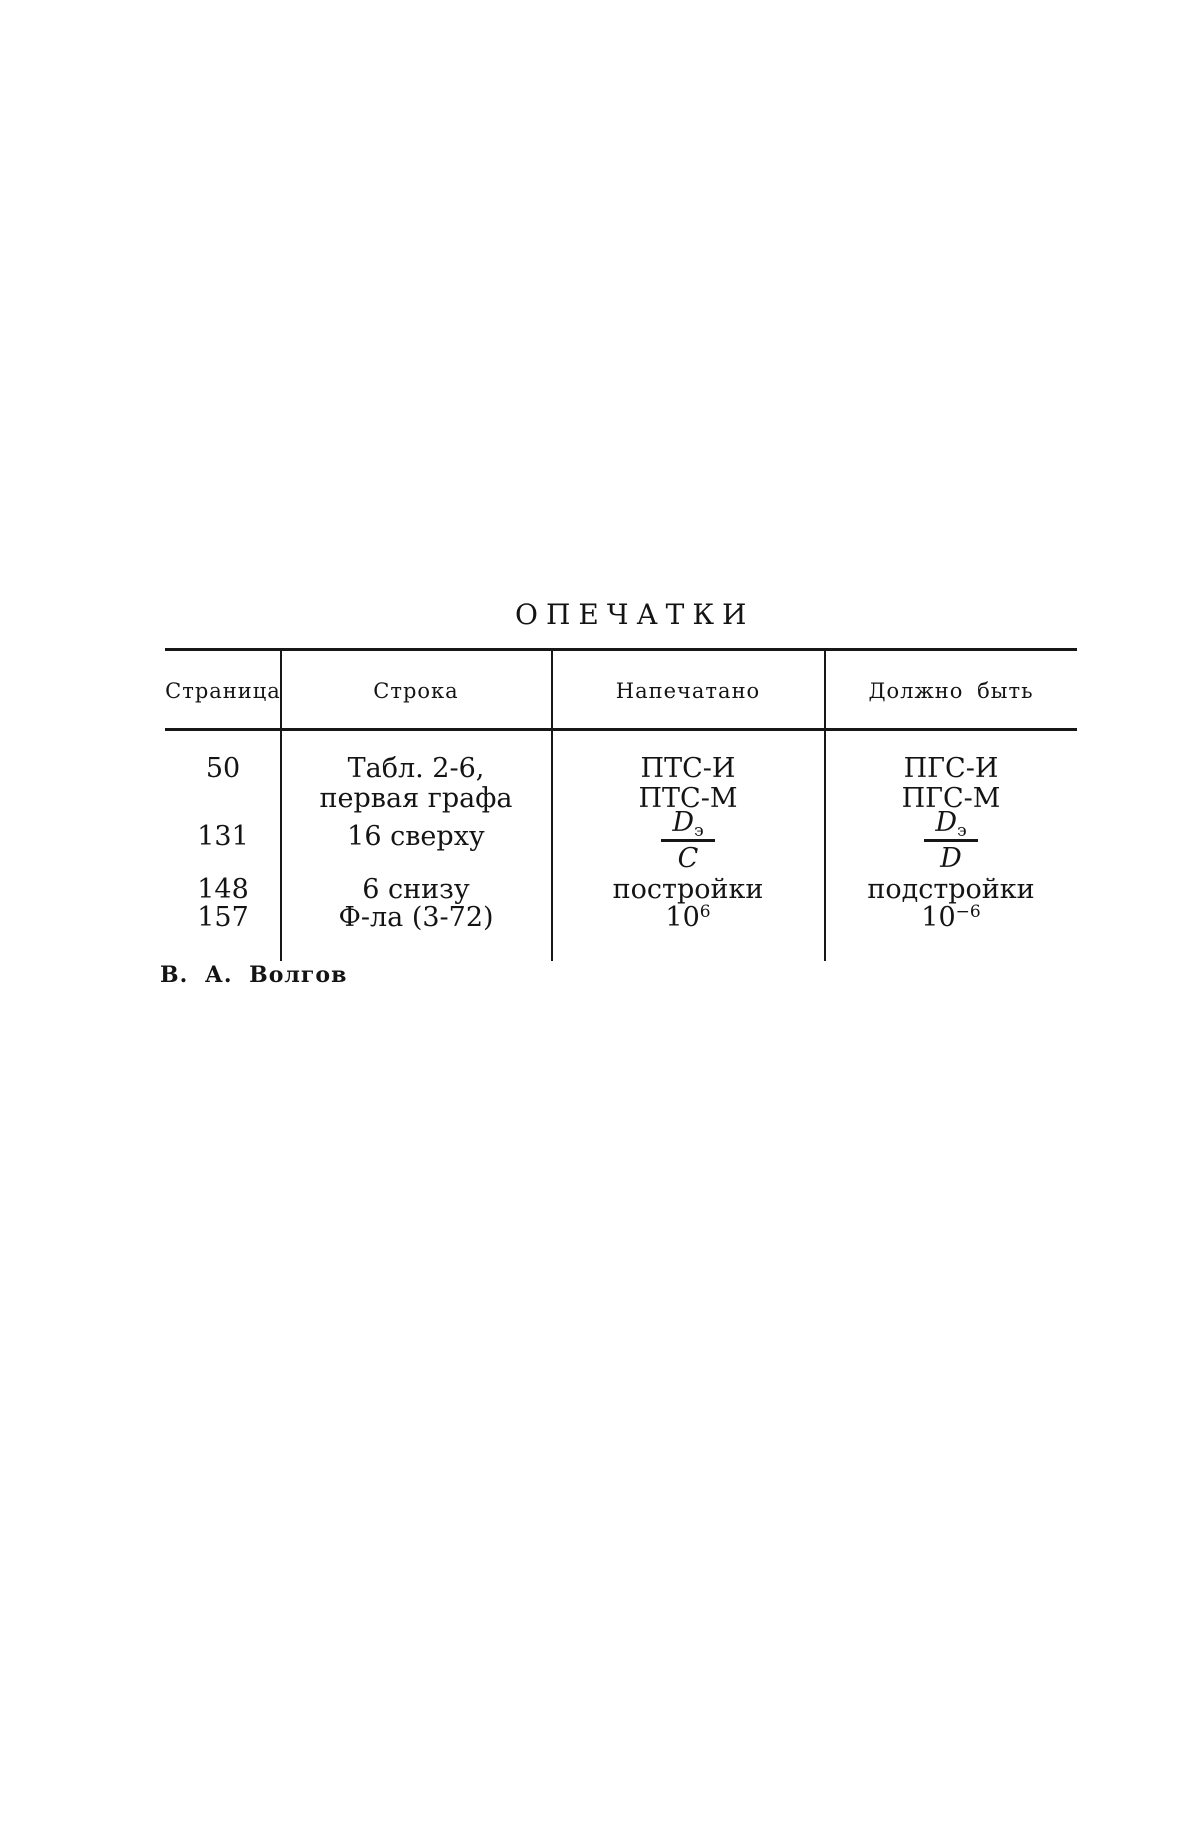 This screenshot has width=1200, height=1835. Describe the element at coordinates (688, 917) in the screenshot. I see `row4-printed-power: 106` at that location.